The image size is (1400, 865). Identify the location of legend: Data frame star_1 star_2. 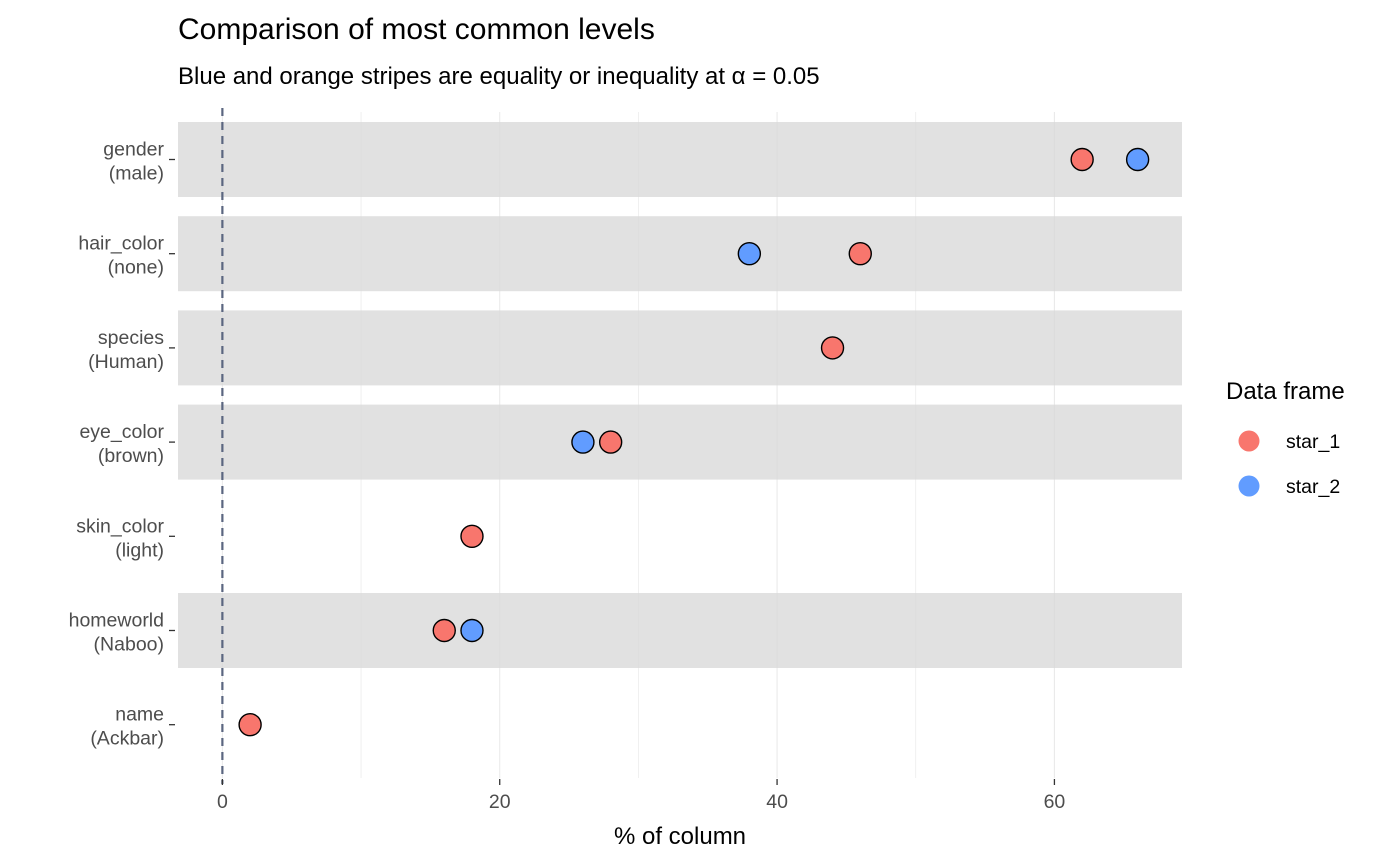
(1285, 438).